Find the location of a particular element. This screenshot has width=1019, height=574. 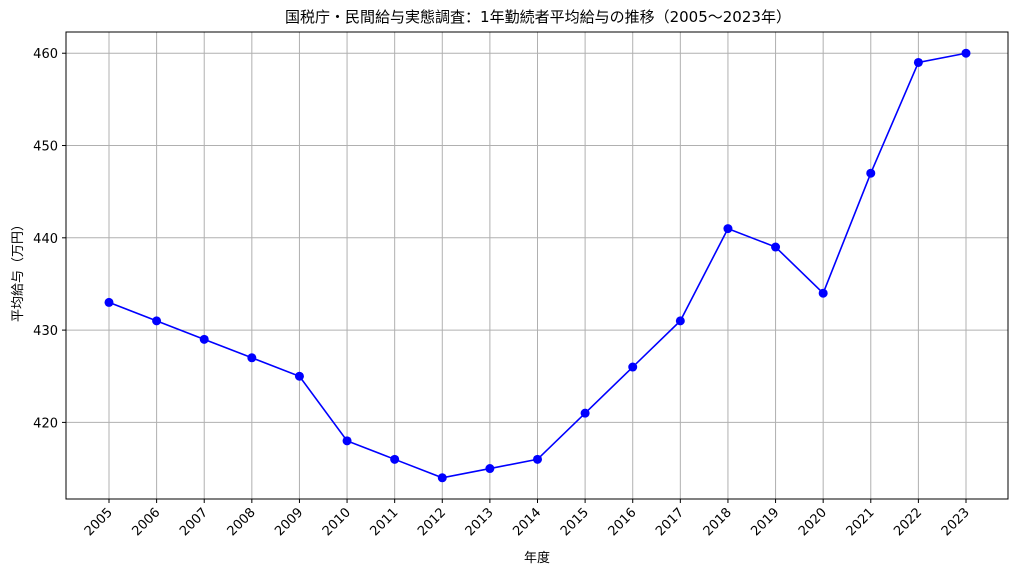

x-tick-label: 2018 is located at coordinates (718, 522).